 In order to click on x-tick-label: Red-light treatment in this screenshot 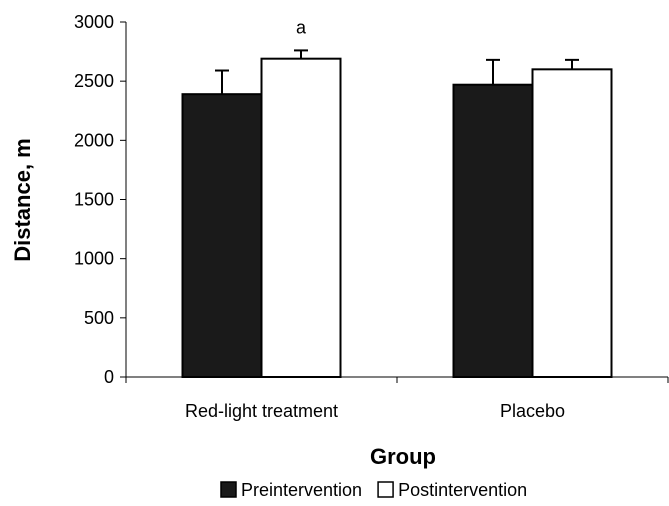, I will do `click(261, 411)`.